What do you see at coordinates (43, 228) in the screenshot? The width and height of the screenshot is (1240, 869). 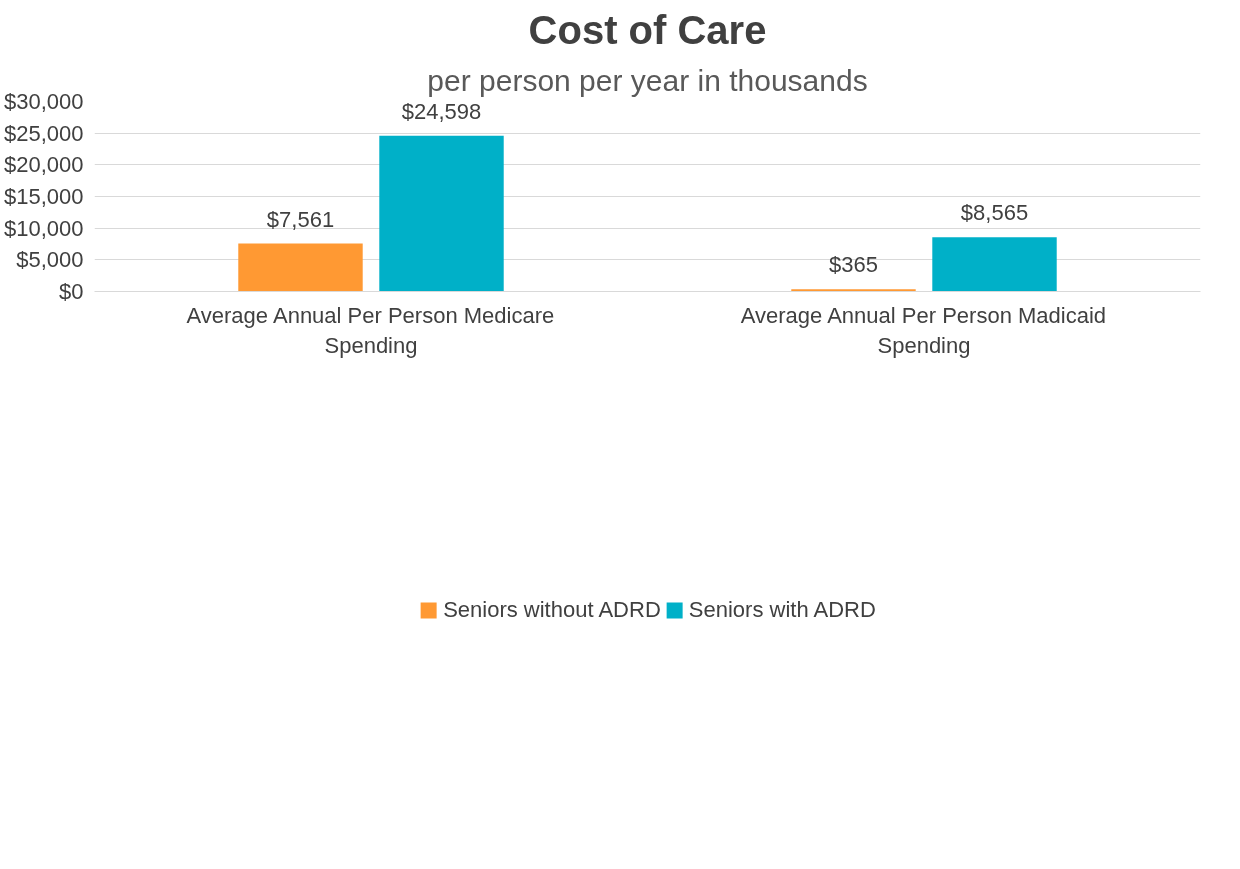 I see `y-tick-label: $10,000` at bounding box center [43, 228].